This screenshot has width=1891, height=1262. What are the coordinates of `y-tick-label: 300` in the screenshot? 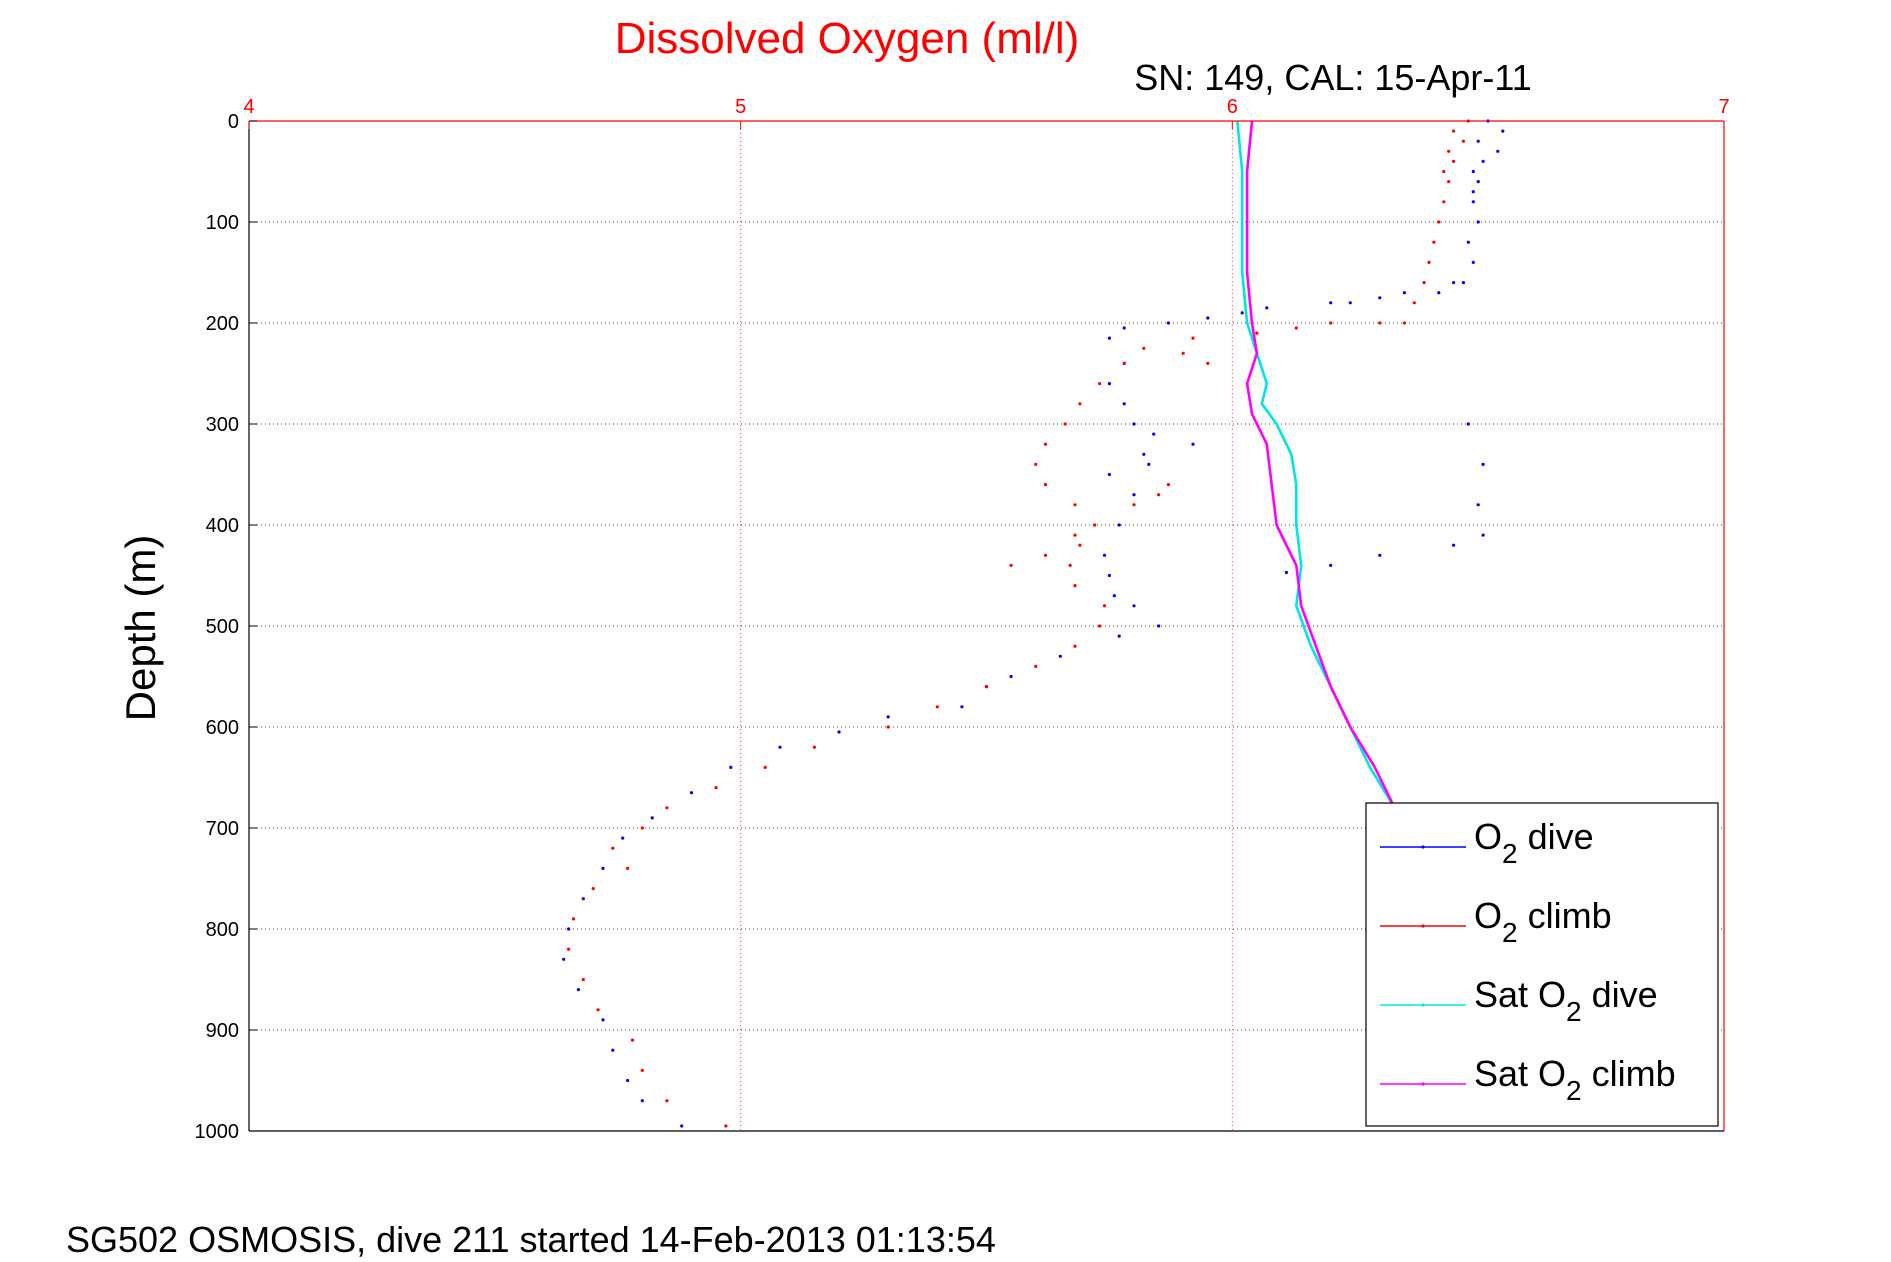 It's located at (222, 425).